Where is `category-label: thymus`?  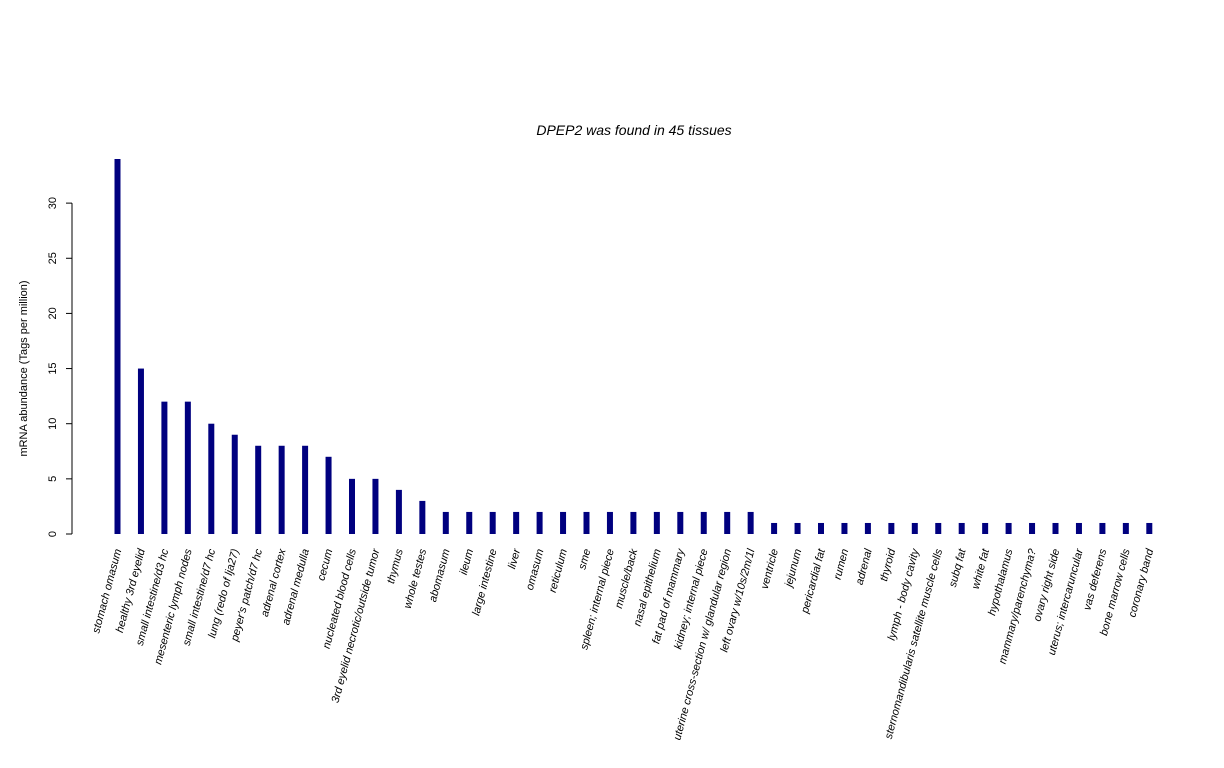
category-label: thymus is located at coordinates (395, 566).